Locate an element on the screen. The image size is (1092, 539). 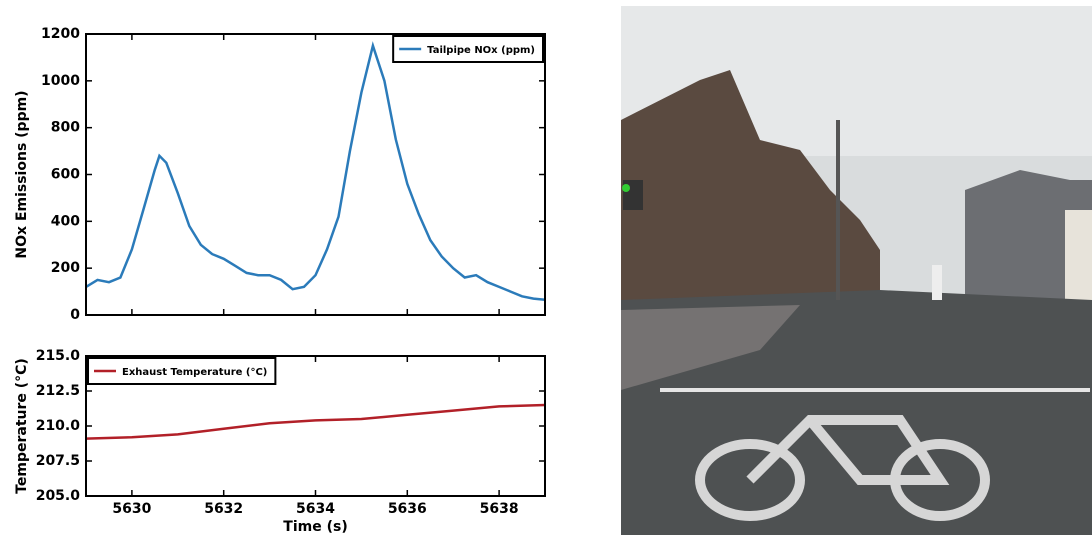
plot-frame is located at coordinates (315, 426).